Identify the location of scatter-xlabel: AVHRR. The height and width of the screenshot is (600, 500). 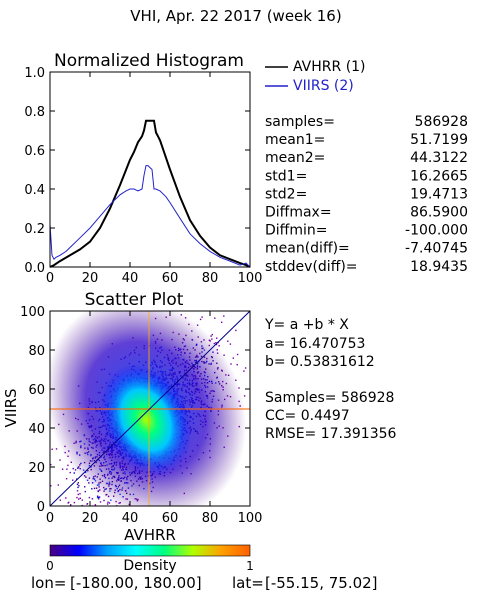
(150, 535).